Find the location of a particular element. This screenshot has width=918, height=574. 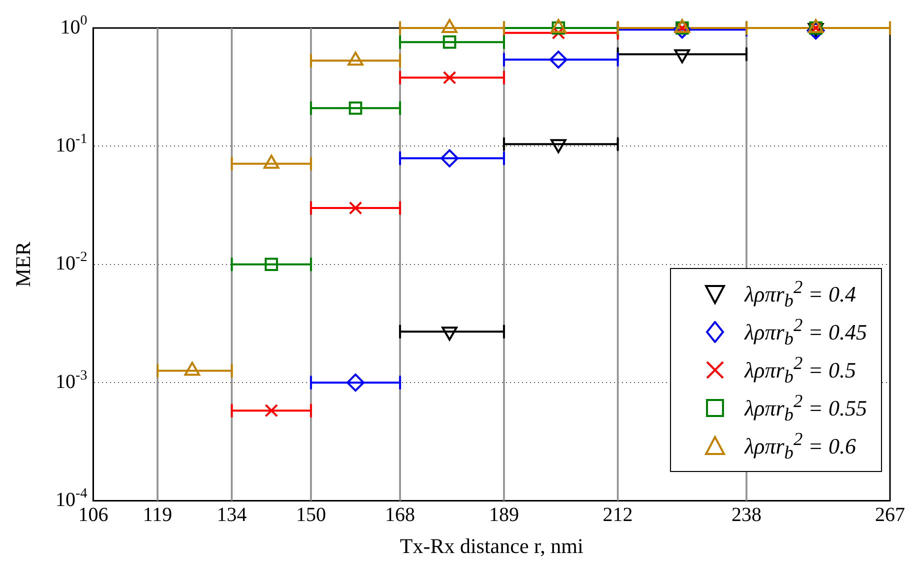

x-tick-label: 134 is located at coordinates (231, 515).